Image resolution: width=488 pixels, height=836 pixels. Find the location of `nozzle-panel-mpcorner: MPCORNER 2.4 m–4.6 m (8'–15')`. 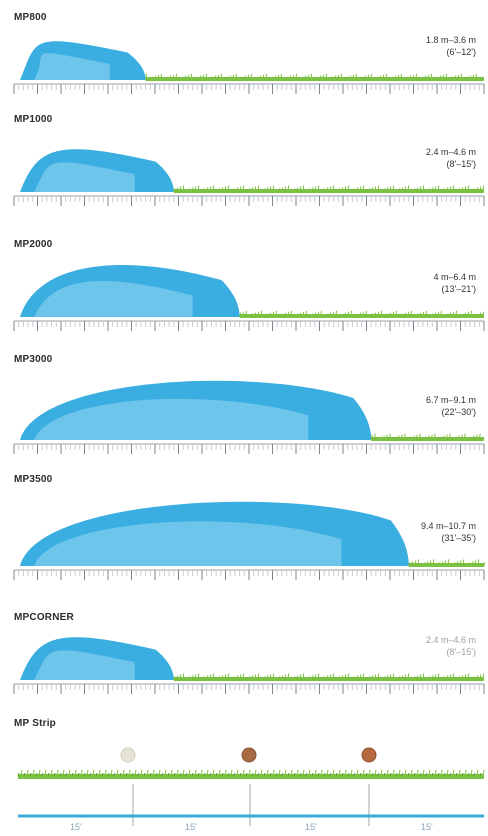

nozzle-panel-mpcorner: MPCORNER 2.4 m–4.6 m (8'–15') is located at coordinates (244, 658).